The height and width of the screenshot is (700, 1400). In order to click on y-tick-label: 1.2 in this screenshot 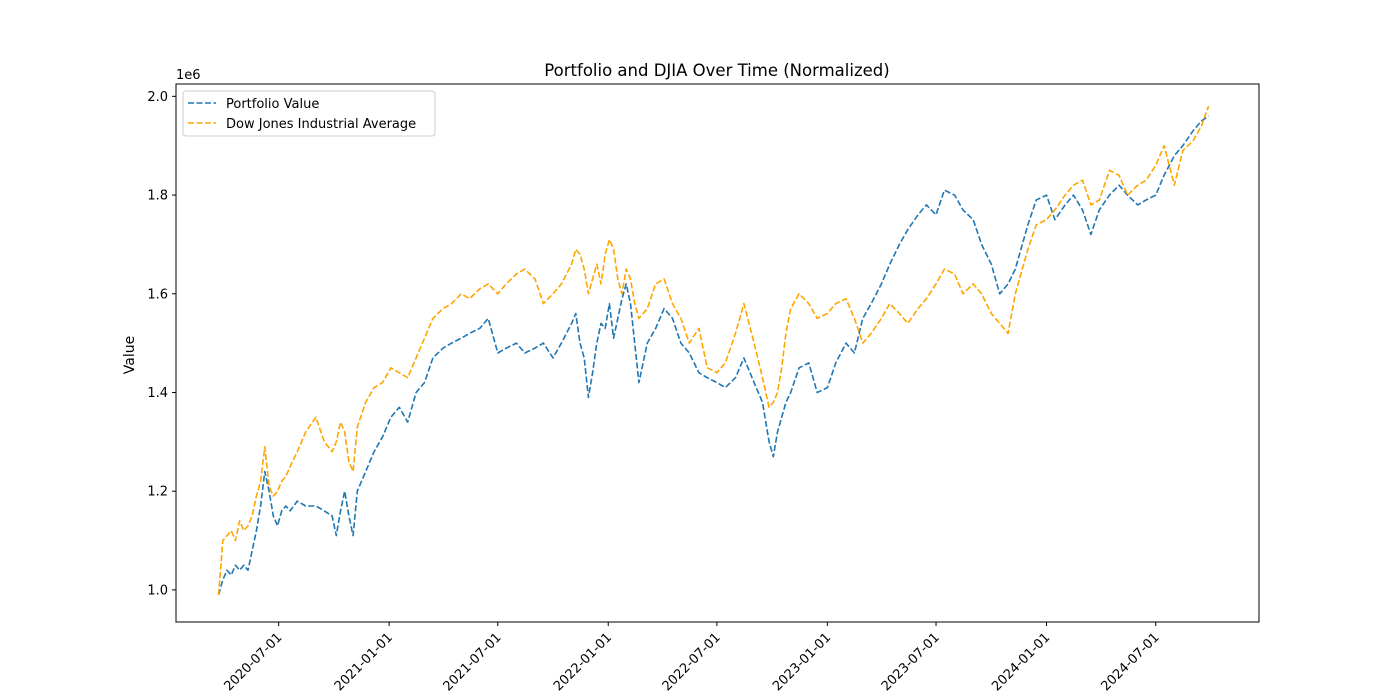, I will do `click(157, 492)`.